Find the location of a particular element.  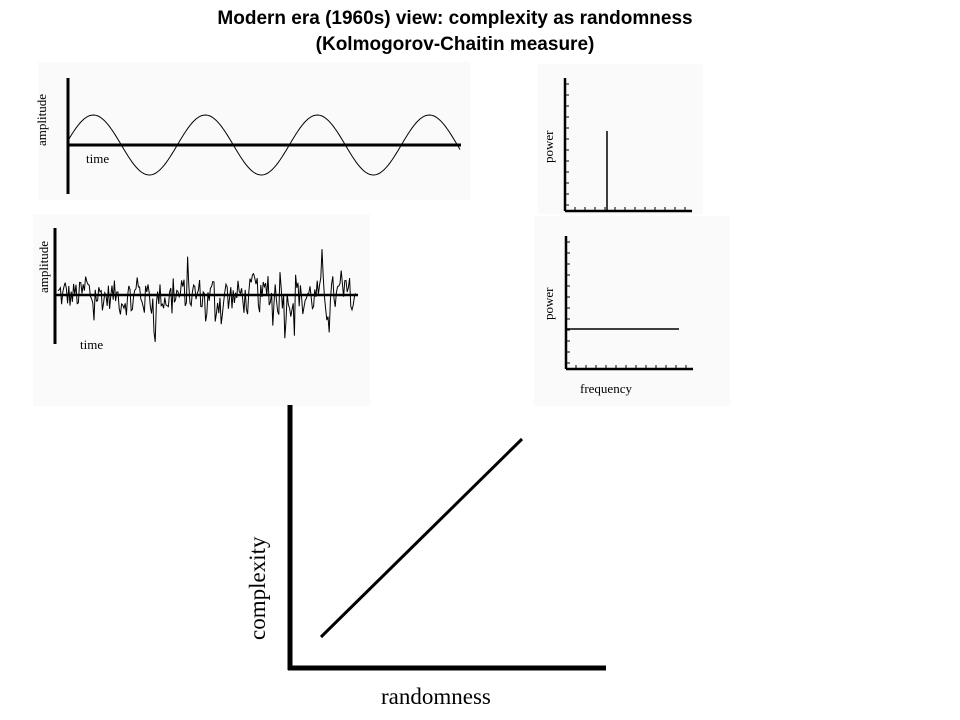

noise-wave-background is located at coordinates (201, 310).